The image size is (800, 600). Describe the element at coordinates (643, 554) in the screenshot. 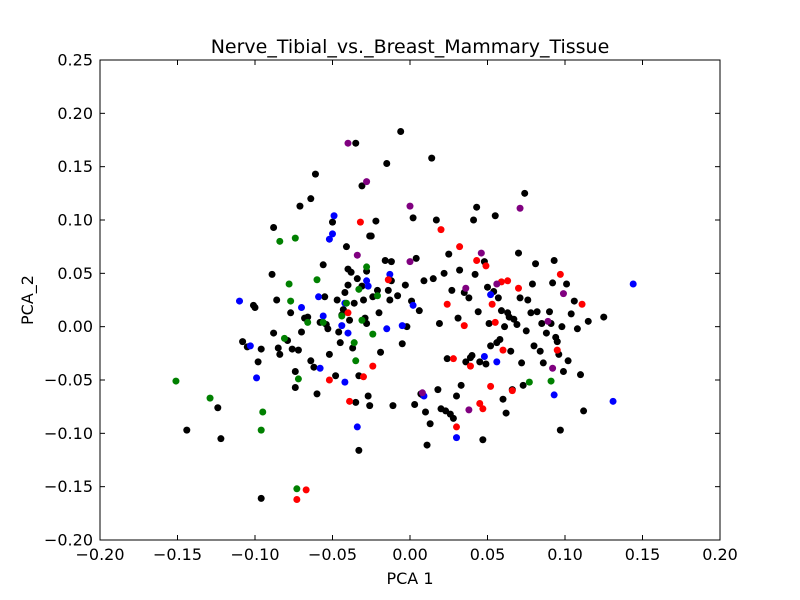

I see `x-tick-label: 0.15` at that location.